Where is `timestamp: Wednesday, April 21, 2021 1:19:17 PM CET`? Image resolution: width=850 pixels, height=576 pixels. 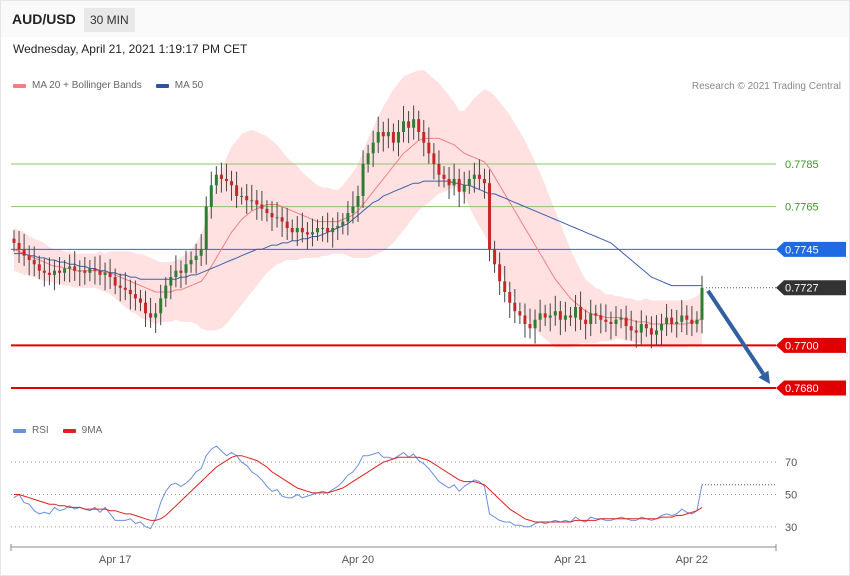 timestamp: Wednesday, April 21, 2021 1:19:17 PM CET is located at coordinates (130, 49).